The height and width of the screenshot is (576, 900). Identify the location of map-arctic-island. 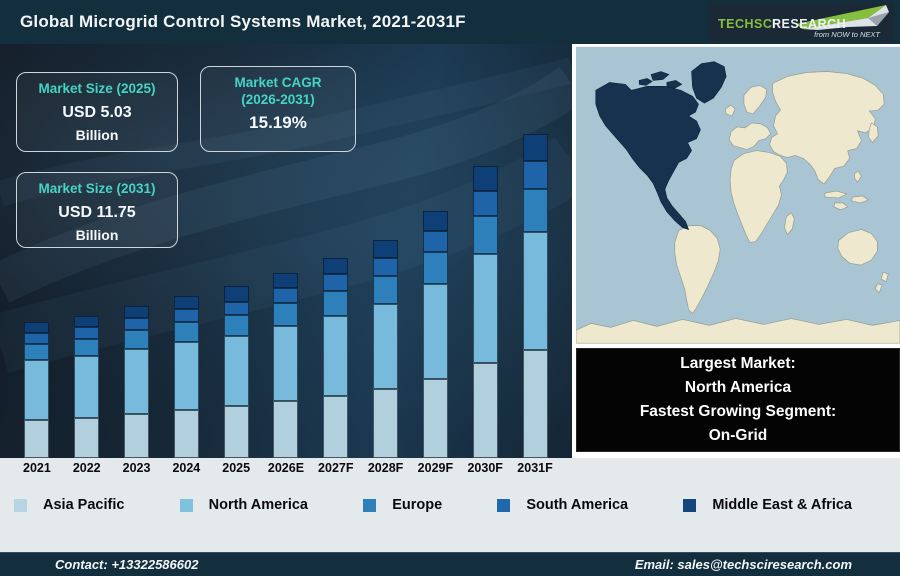
(660, 76).